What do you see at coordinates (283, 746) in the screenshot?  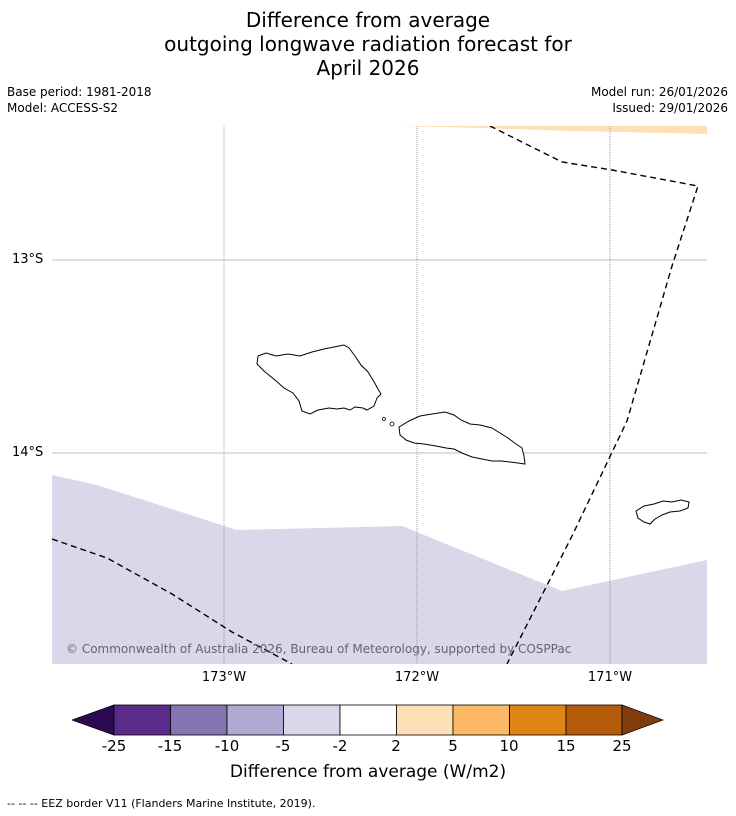 I see `colorbar-tick: -5` at bounding box center [283, 746].